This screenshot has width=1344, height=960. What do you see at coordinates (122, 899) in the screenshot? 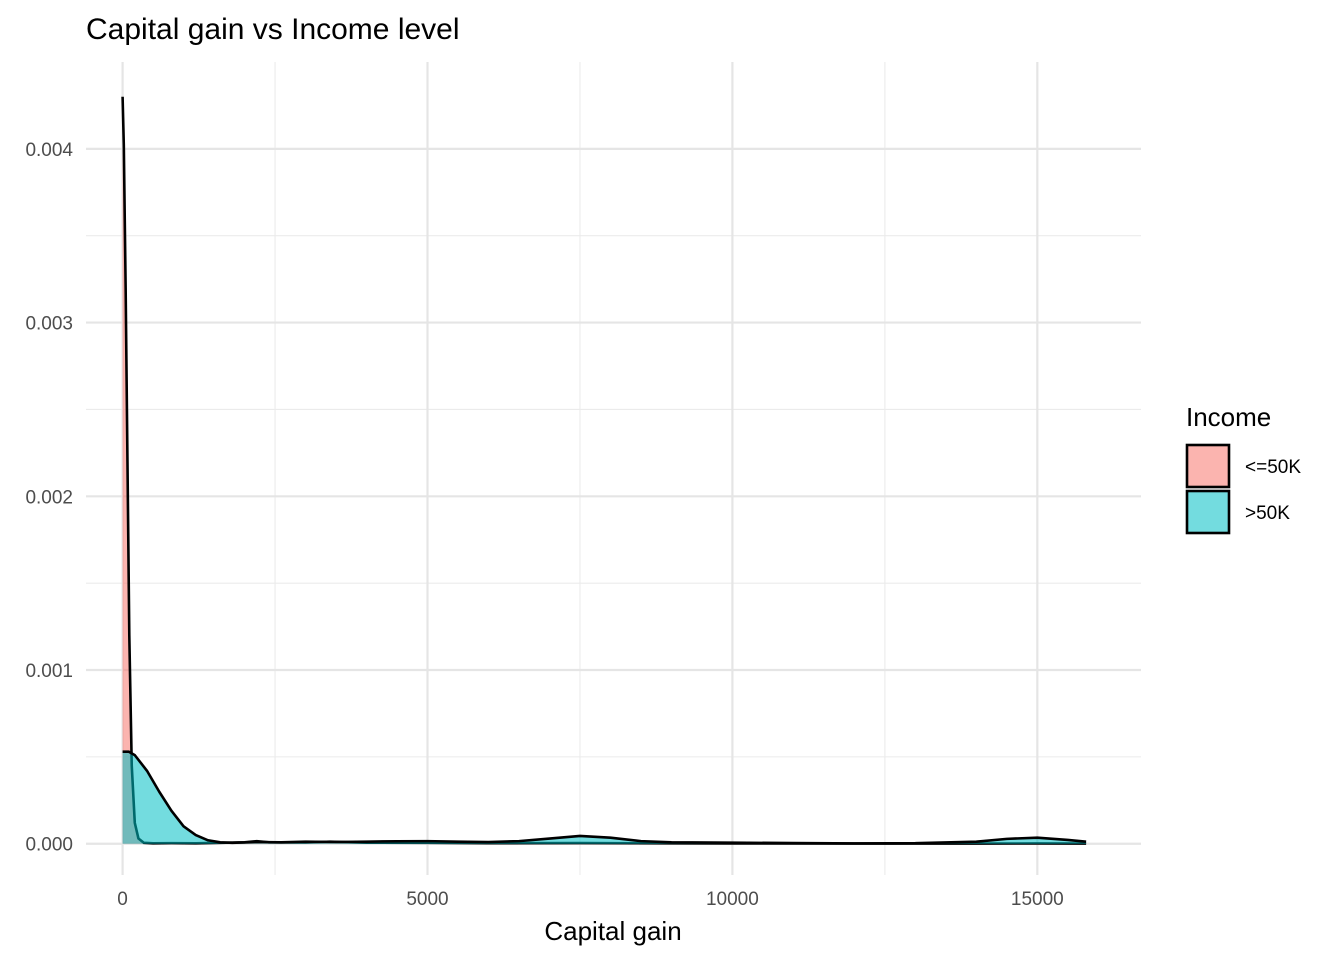
I see `x-tick-label: 0` at bounding box center [122, 899].